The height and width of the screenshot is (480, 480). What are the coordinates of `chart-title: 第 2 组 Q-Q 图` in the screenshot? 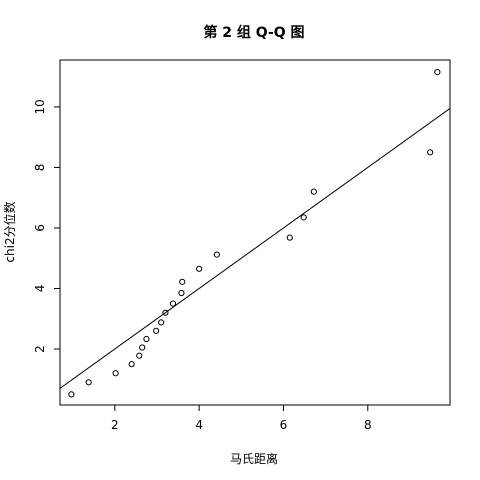 It's located at (253, 32).